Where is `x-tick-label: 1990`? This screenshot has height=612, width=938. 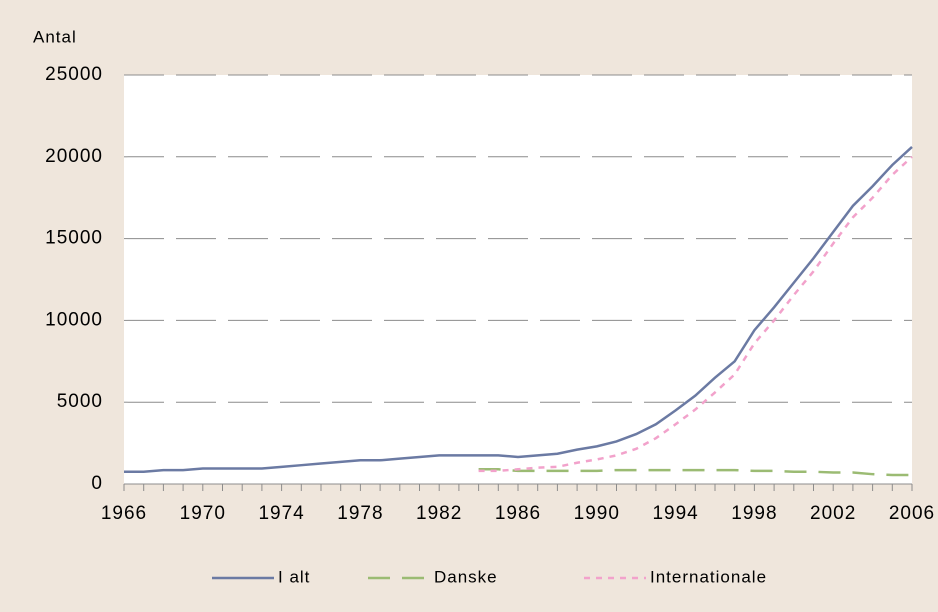
x-tick-label: 1990 is located at coordinates (597, 513).